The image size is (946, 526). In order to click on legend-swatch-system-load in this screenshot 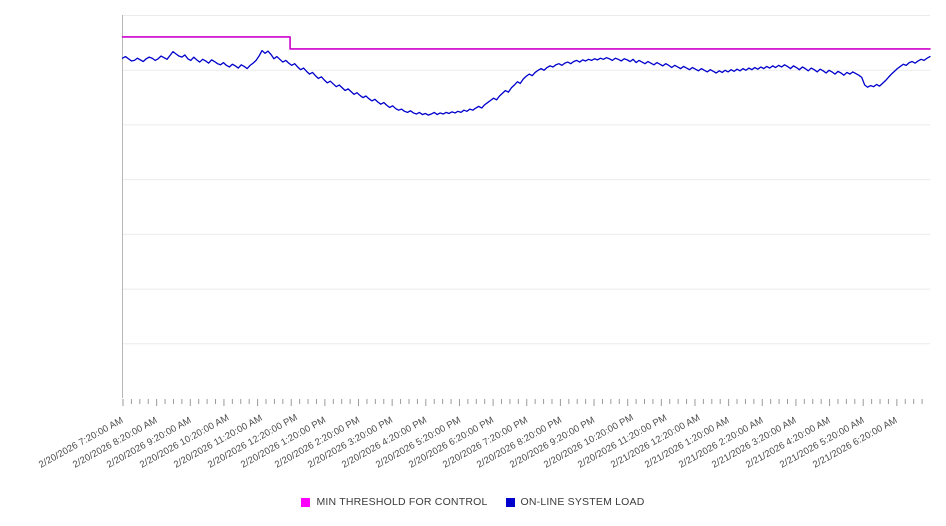, I will do `click(510, 502)`.